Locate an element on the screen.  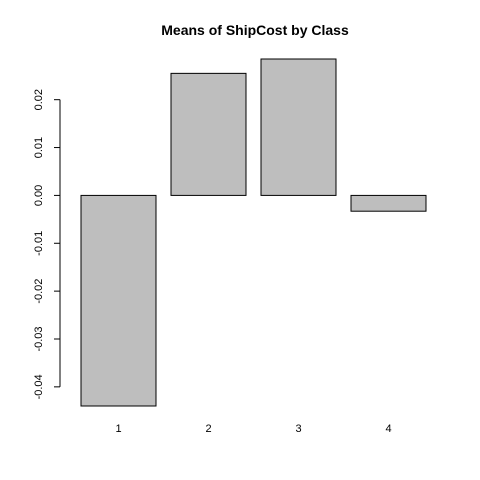
x-category-label: 3 is located at coordinates (298, 429).